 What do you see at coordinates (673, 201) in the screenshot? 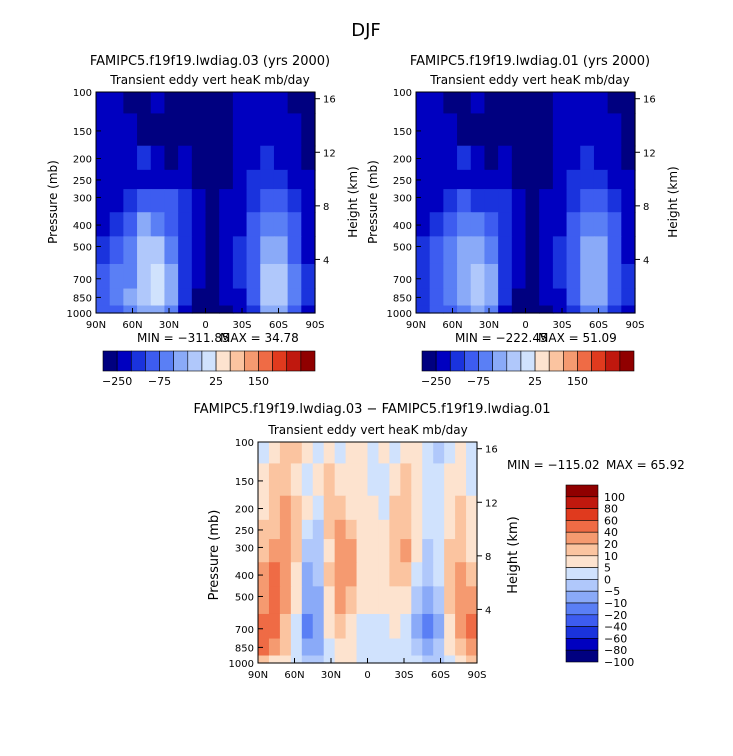
I see `y-axis-label-right: Height (km)` at bounding box center [673, 201].